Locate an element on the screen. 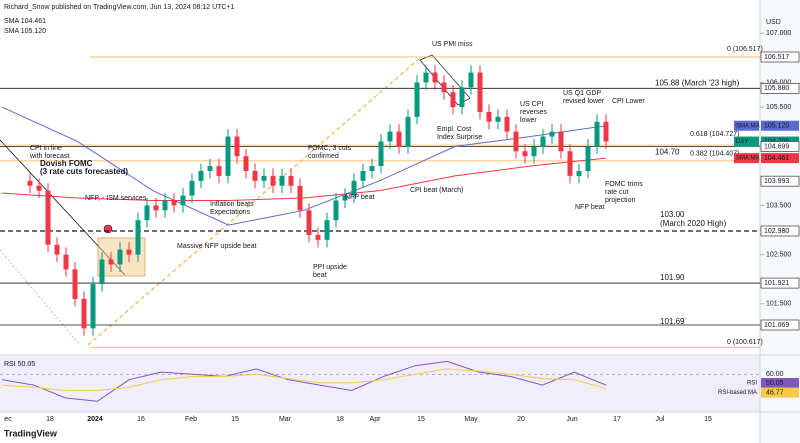 The image size is (800, 443). price-label: 101.069 is located at coordinates (776, 325).